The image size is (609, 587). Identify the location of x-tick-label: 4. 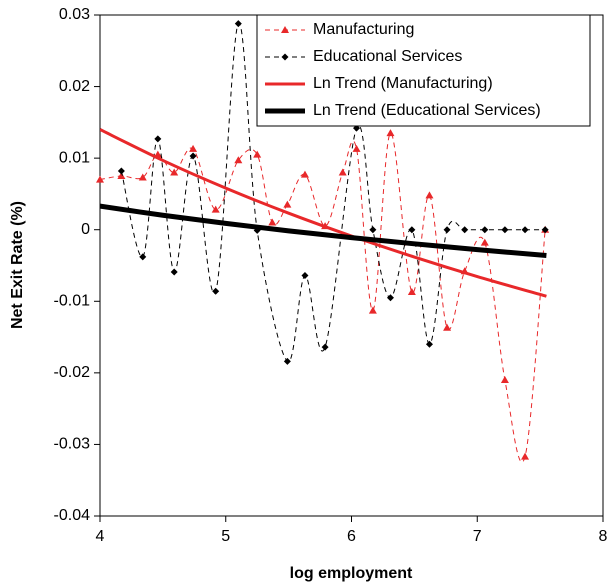
(100, 536).